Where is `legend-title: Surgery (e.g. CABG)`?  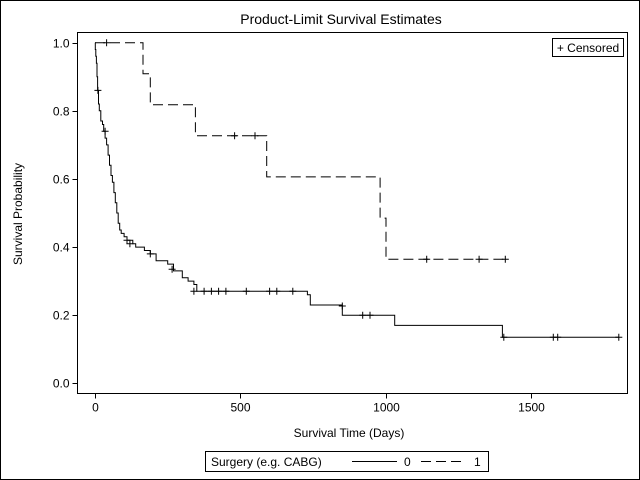 legend-title: Surgery (e.g. CABG) is located at coordinates (266, 462).